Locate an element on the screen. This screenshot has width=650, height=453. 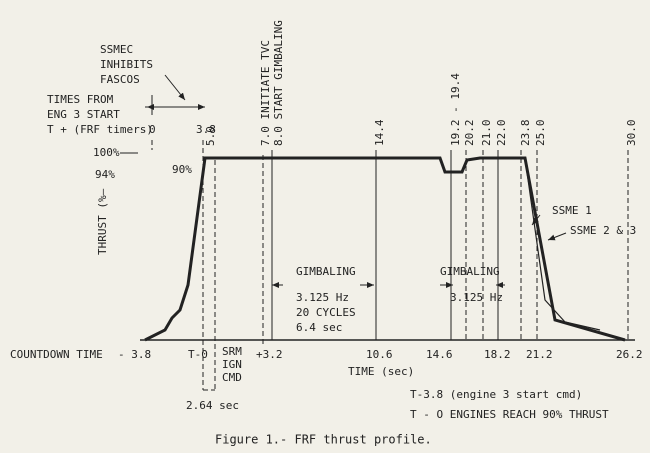
top-time: 3.8 is located at coordinates (206, 129).